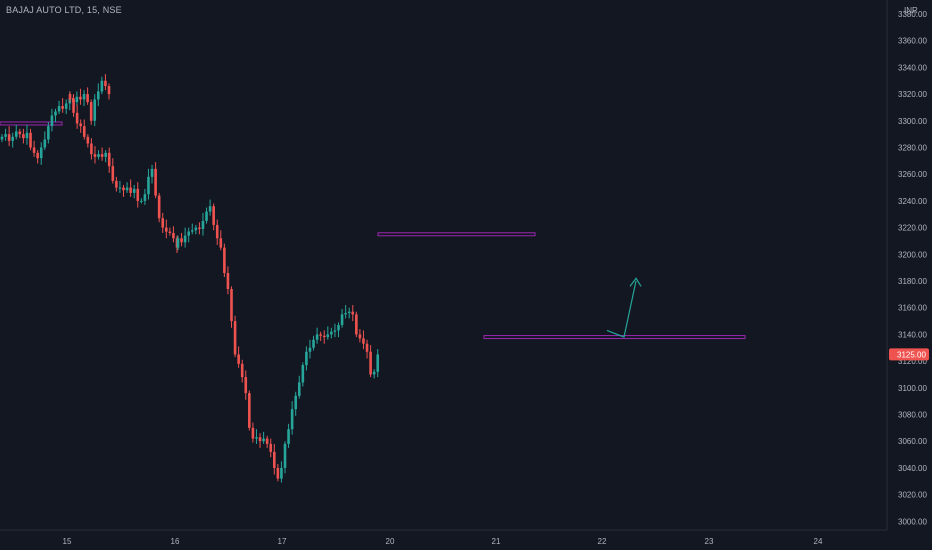  I want to click on projection-path, so click(621, 309).